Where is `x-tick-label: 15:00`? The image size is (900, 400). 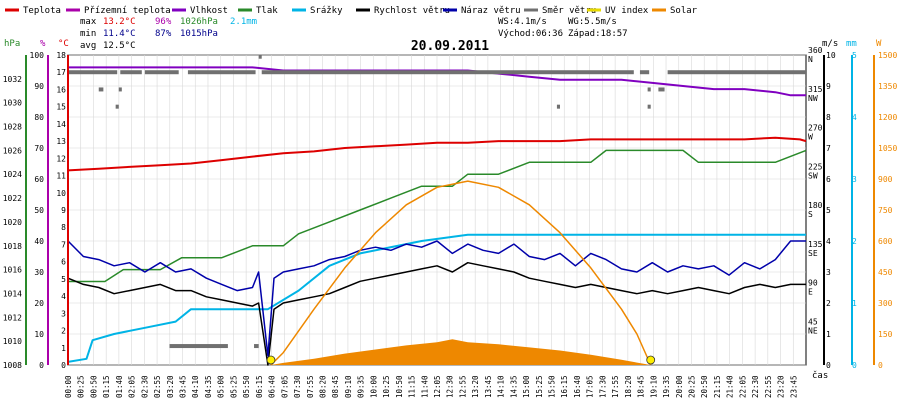
x-tick-label: 15:00 is located at coordinates (526, 386).